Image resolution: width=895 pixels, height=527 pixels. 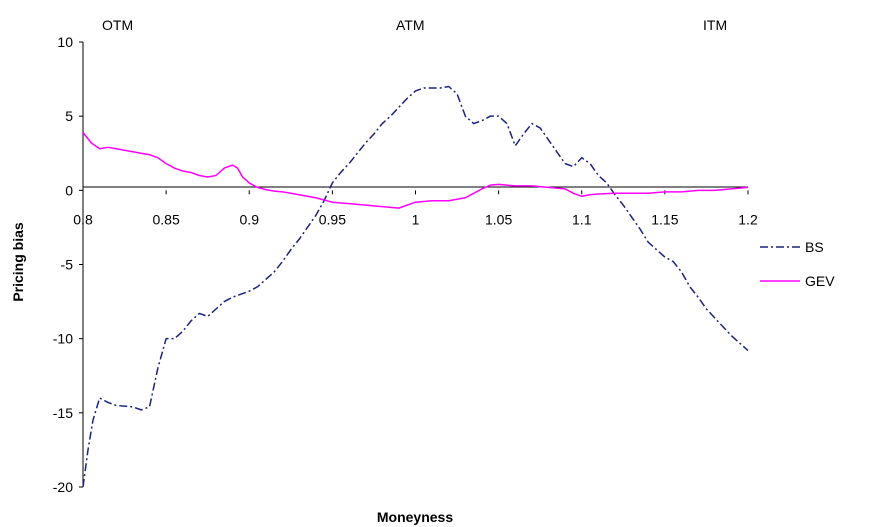 I want to click on series-line-gev, so click(x=415, y=170).